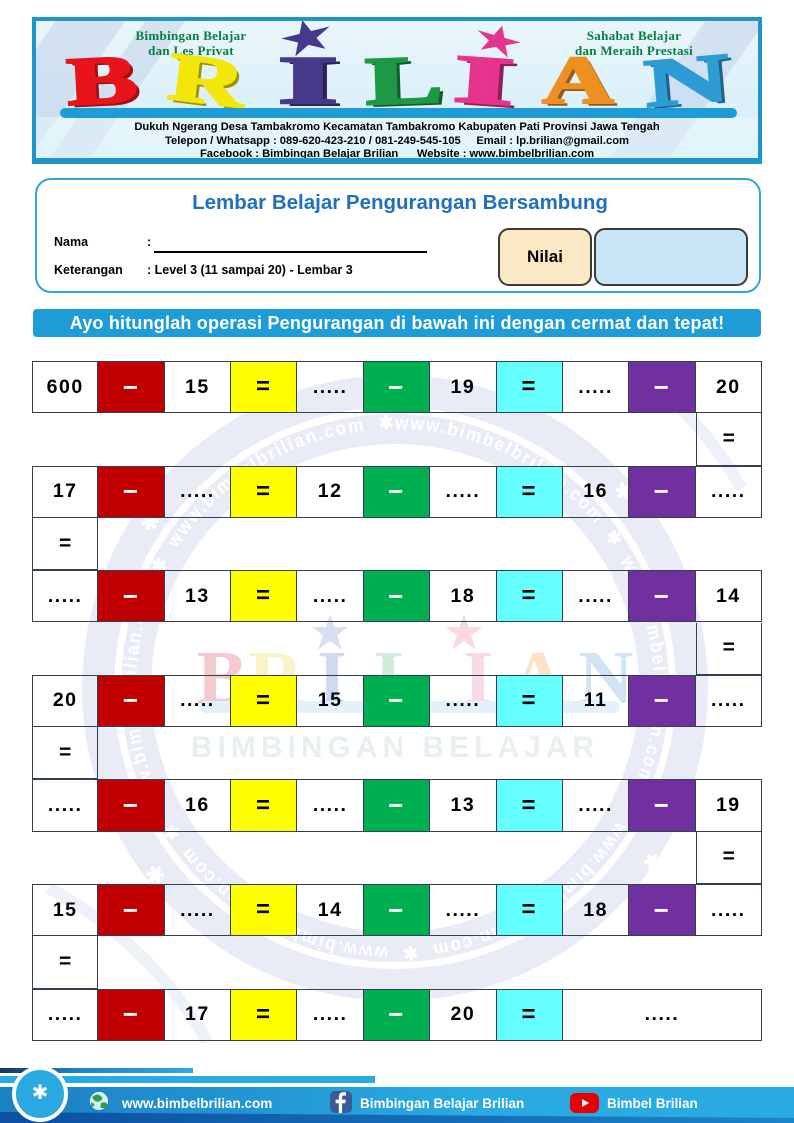 Image resolution: width=794 pixels, height=1123 pixels. What do you see at coordinates (395, 747) in the screenshot?
I see `svg-text: BIMBINGAN BELAJAR` at bounding box center [395, 747].